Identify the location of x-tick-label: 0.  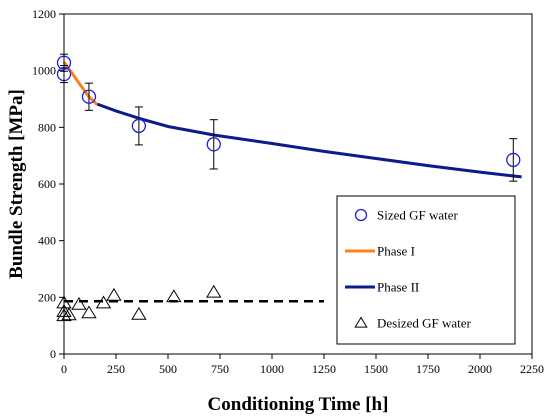
(64, 369).